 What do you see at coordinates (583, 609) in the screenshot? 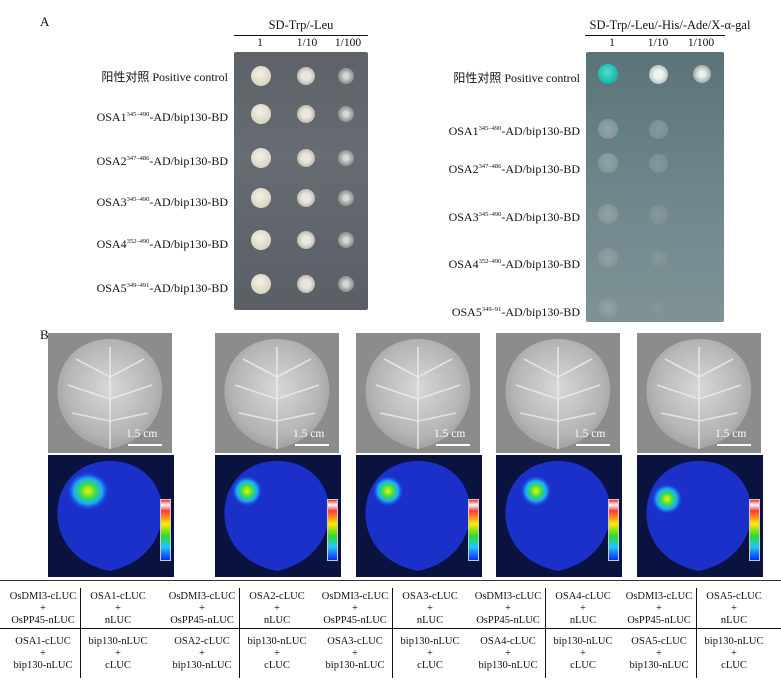
I see `combination-cell: OSA4-cLUC + nLUC` at bounding box center [583, 609].